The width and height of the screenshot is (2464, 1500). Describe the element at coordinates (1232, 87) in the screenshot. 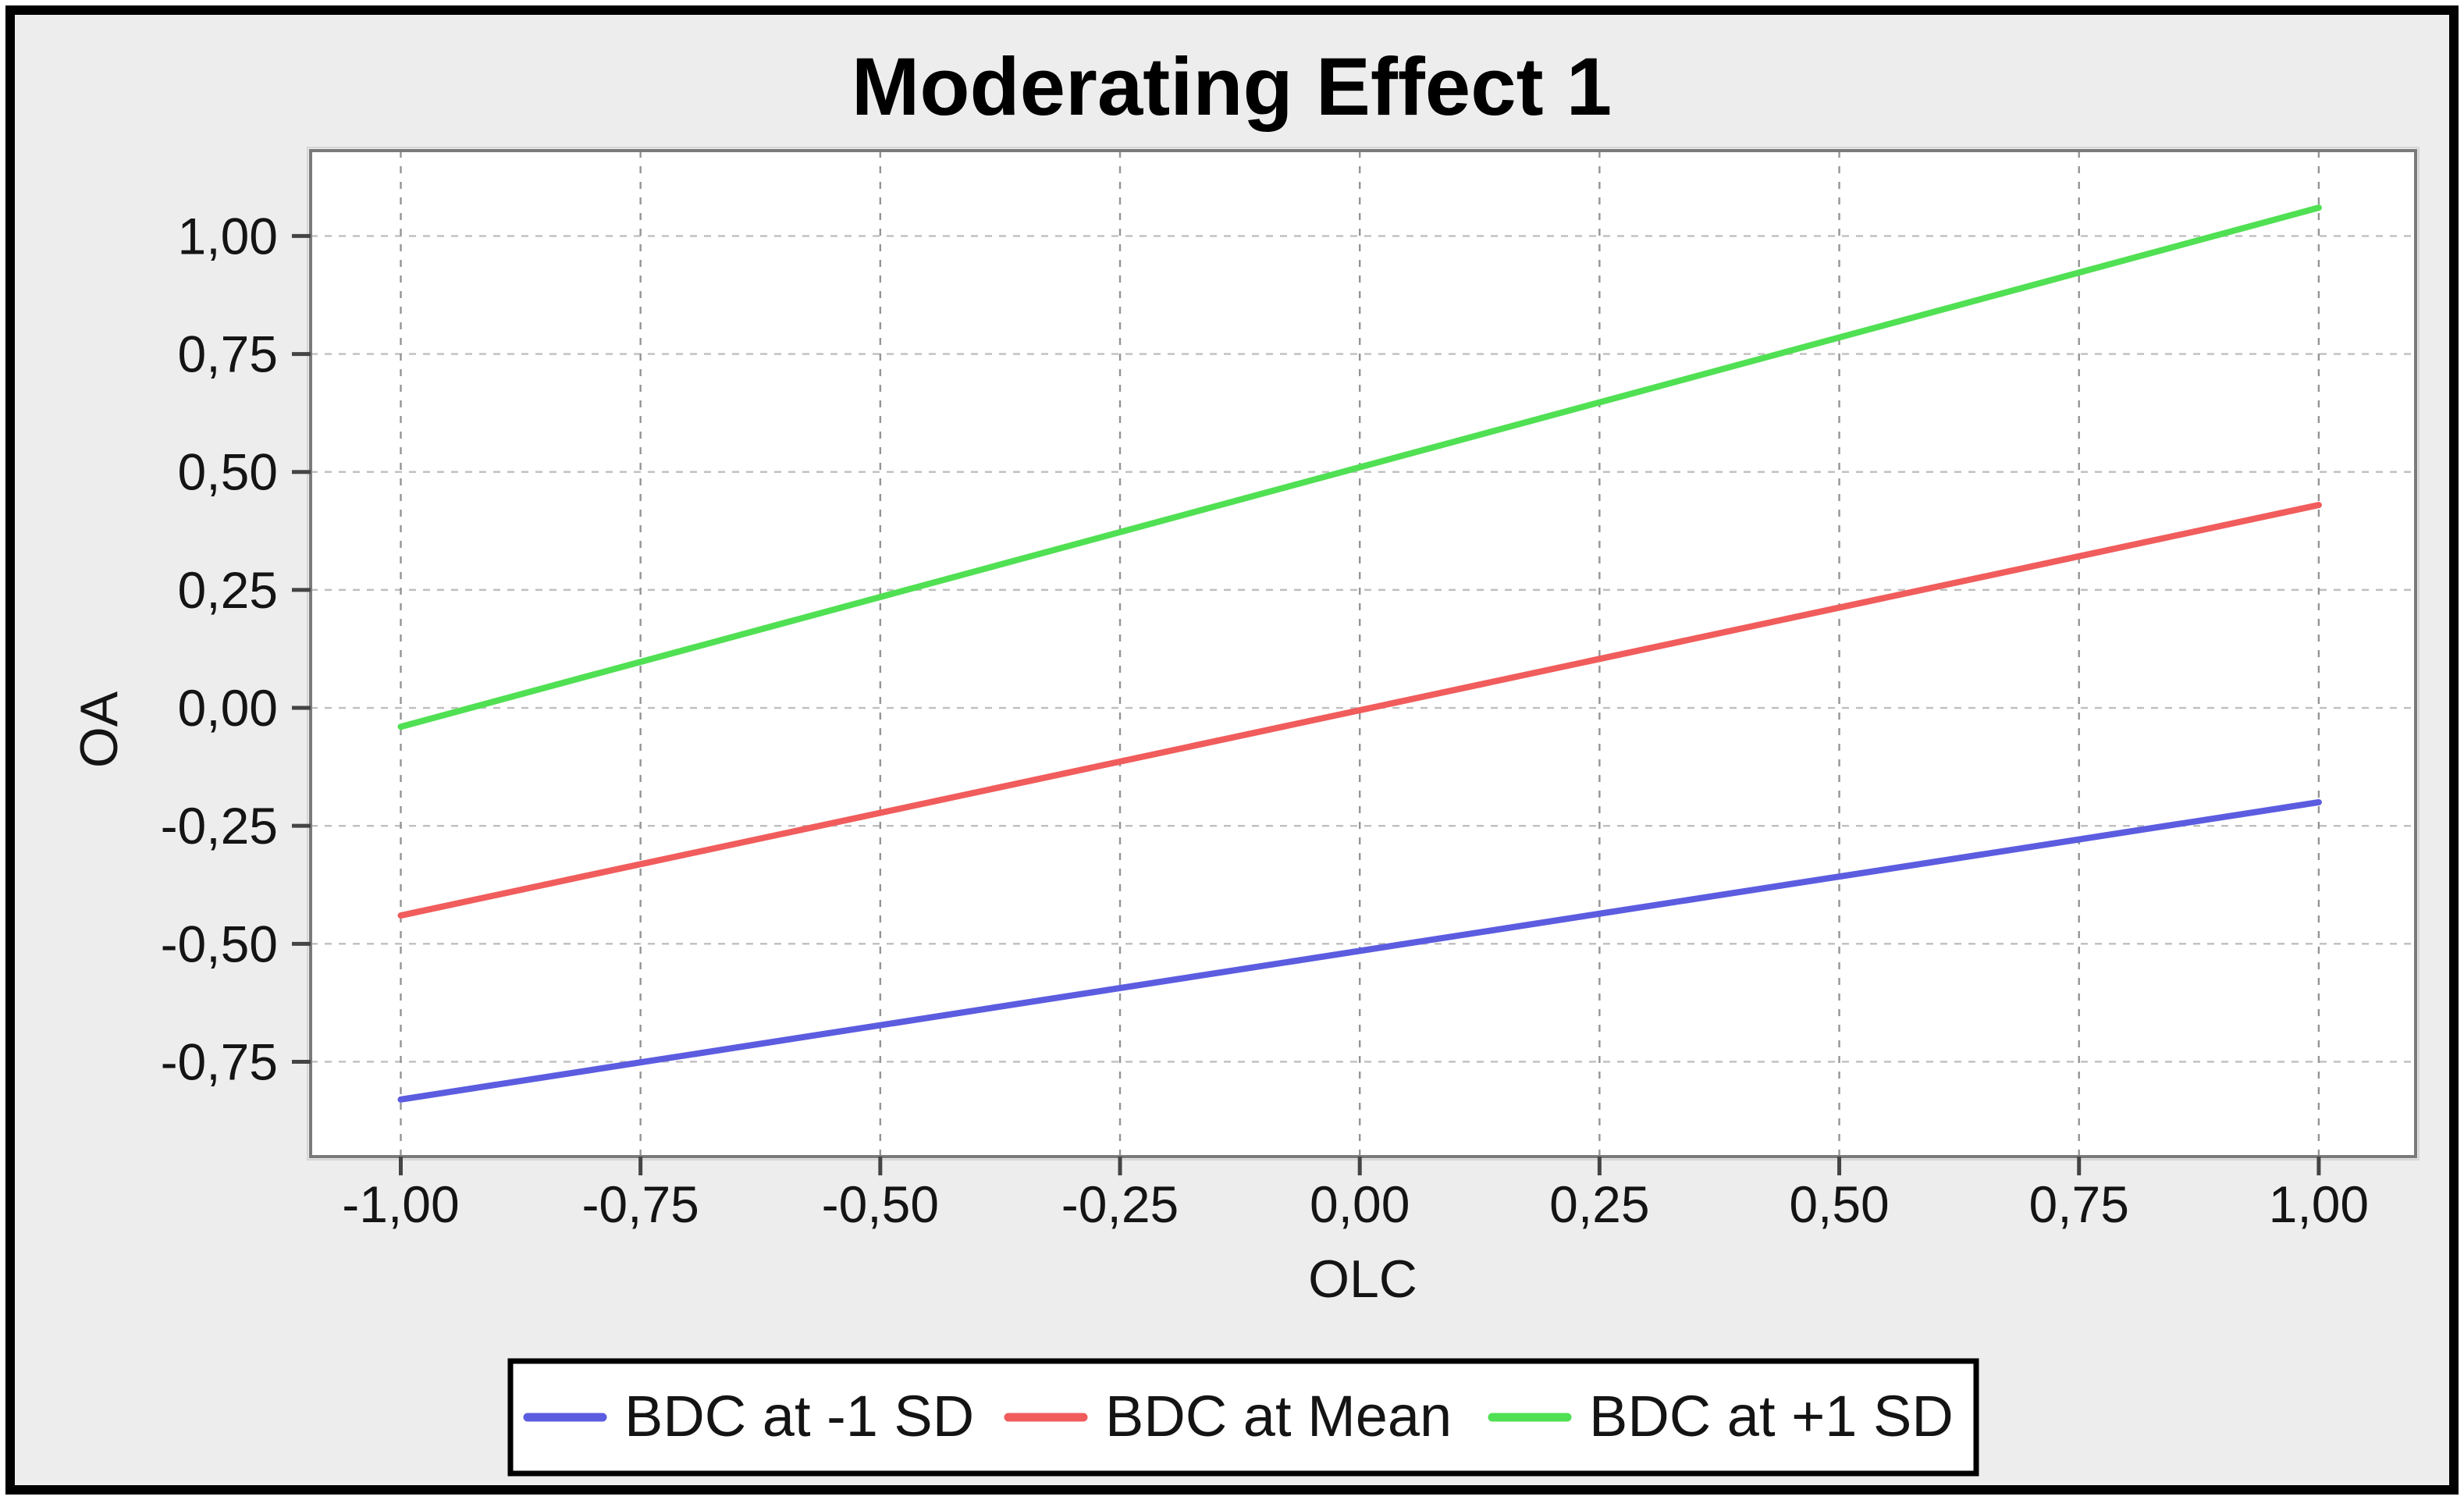

I see `chart-title: Moderating Effect 1` at that location.